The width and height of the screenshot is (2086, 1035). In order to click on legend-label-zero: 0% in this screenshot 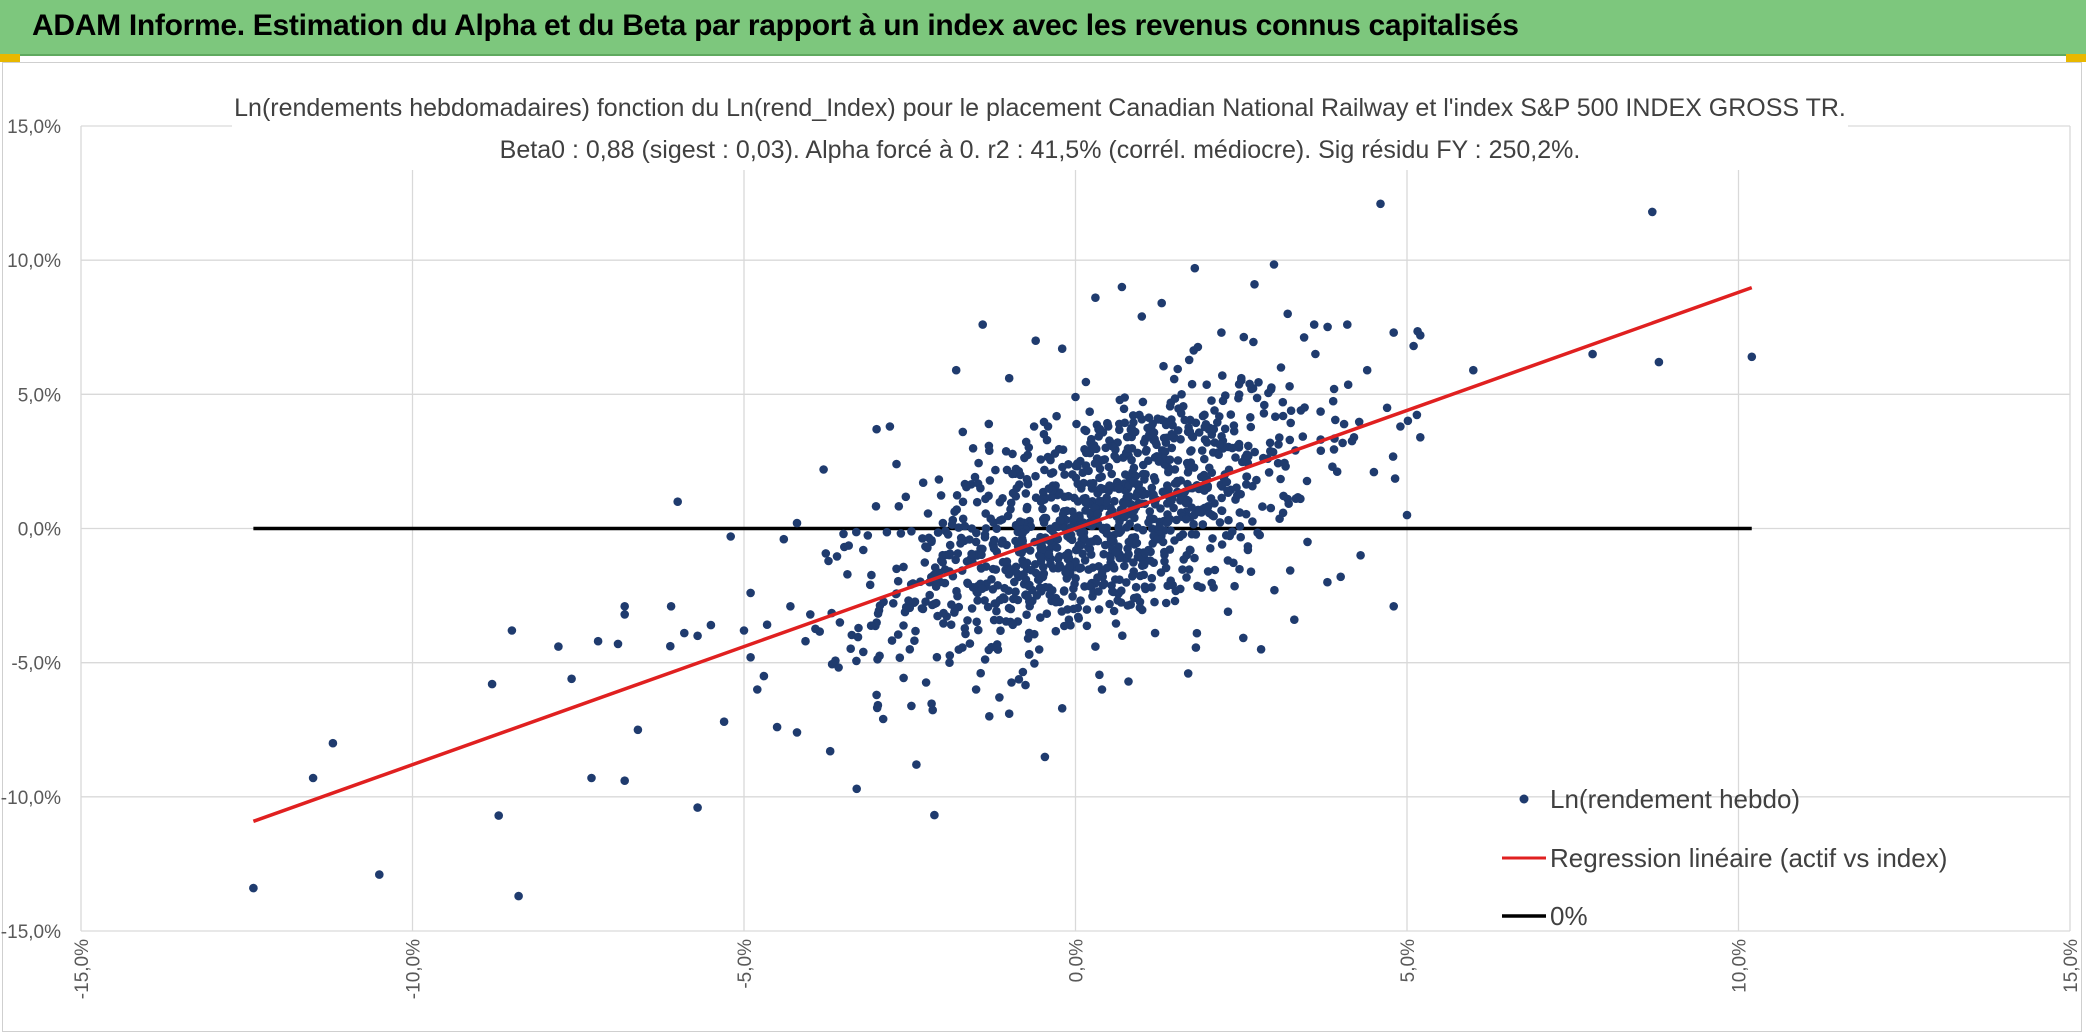, I will do `click(1569, 916)`.